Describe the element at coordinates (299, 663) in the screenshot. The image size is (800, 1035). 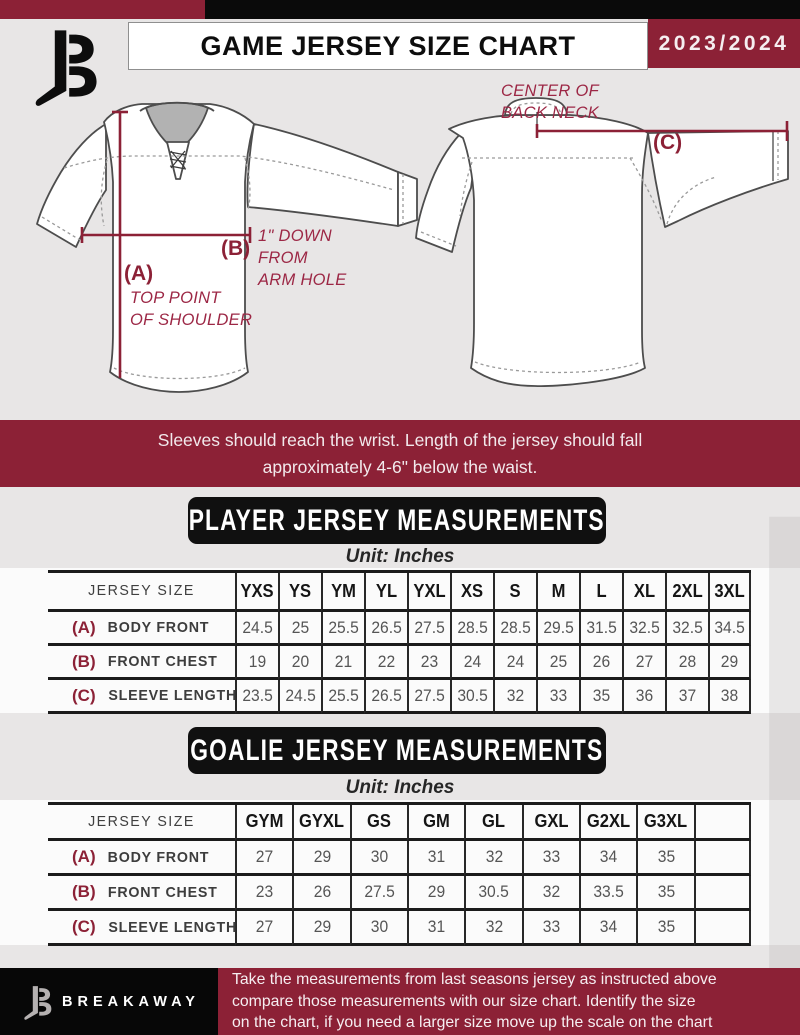
I see `measurement-cell: 20` at that location.